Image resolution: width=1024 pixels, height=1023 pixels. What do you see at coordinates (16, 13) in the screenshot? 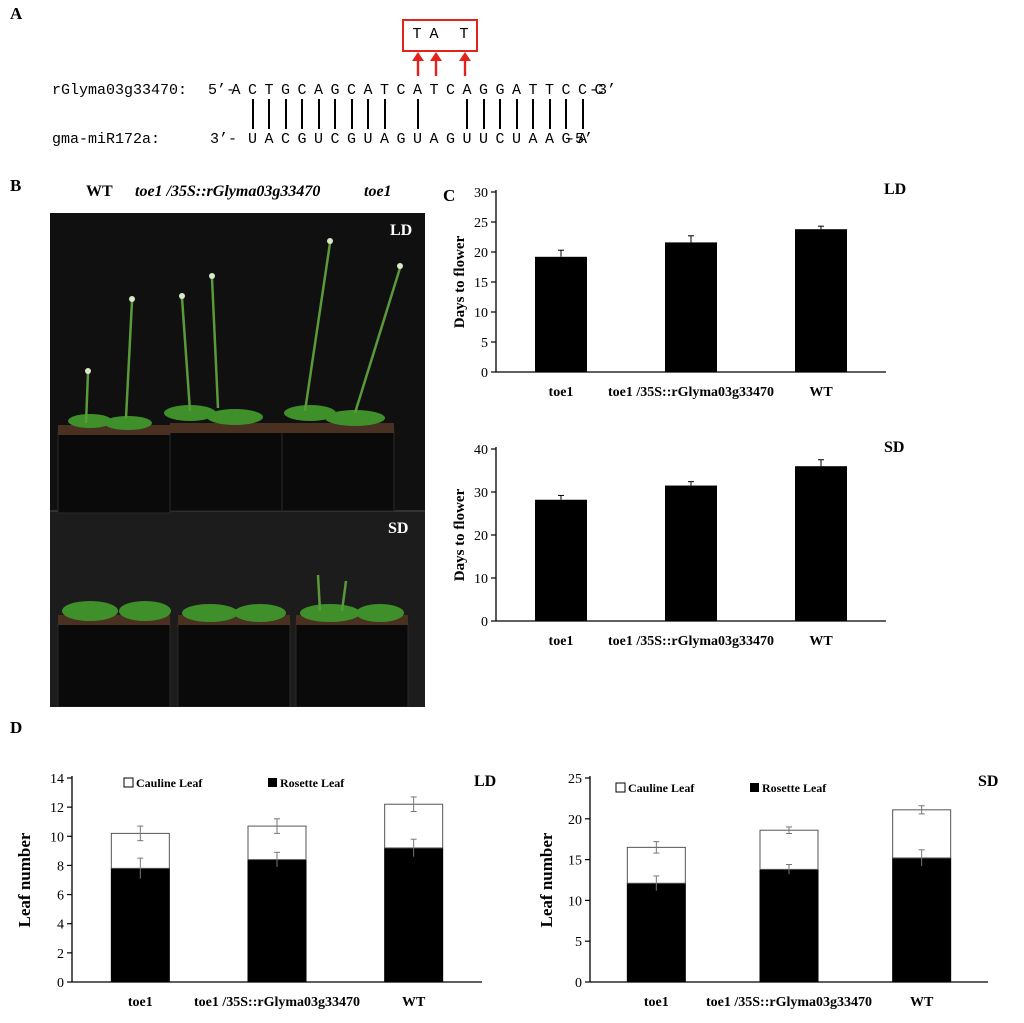
I see `panel-letter-a: A` at bounding box center [16, 13].